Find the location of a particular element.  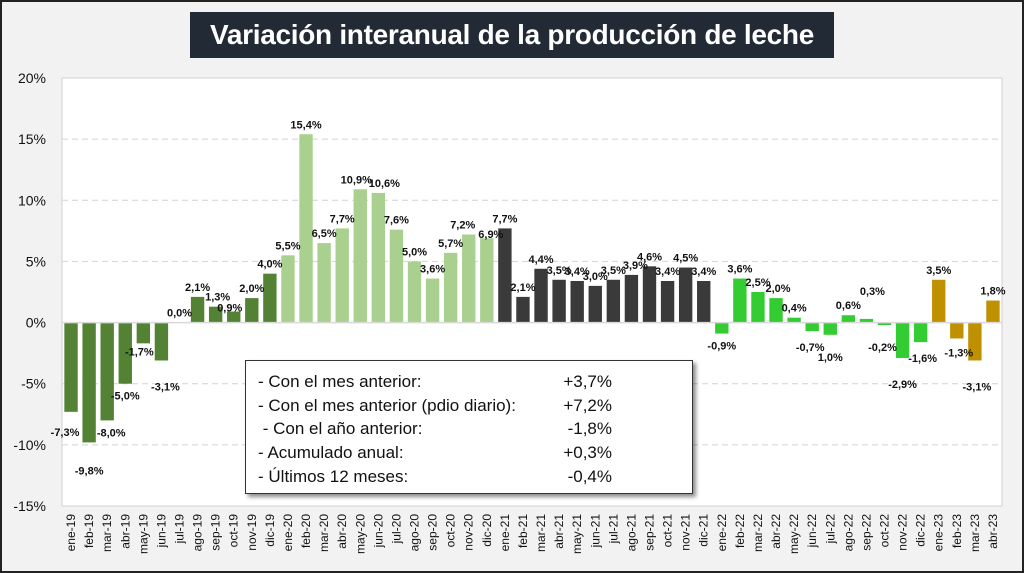

x-tick-label: ago-21 is located at coordinates (631, 533).